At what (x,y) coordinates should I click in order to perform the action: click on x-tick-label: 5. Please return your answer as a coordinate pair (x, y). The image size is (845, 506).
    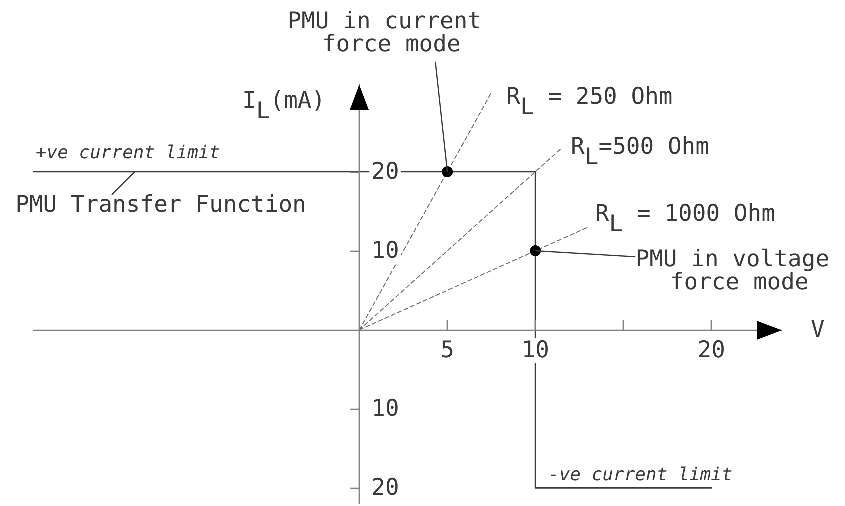
    Looking at the image, I should click on (447, 351).